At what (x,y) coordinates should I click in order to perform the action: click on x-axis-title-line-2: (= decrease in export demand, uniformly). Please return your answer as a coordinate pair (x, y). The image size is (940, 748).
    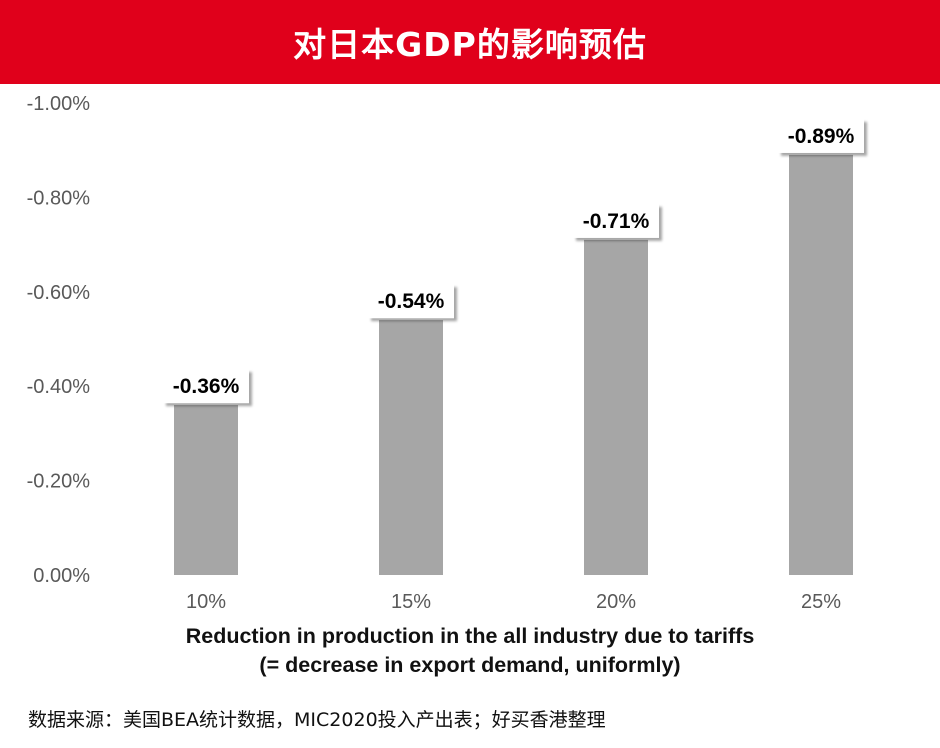
    Looking at the image, I should click on (470, 665).